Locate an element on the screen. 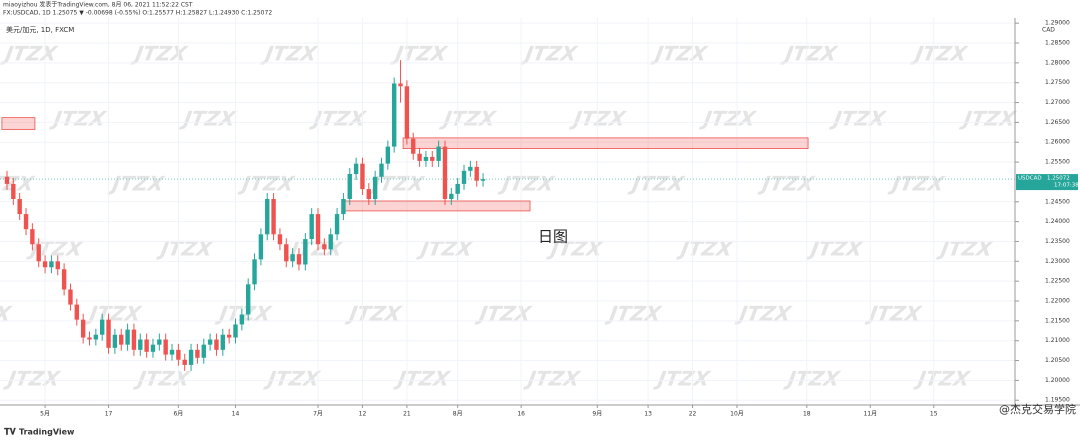 This screenshot has height=441, width=1080. x-tick-label: 6月 is located at coordinates (178, 414).